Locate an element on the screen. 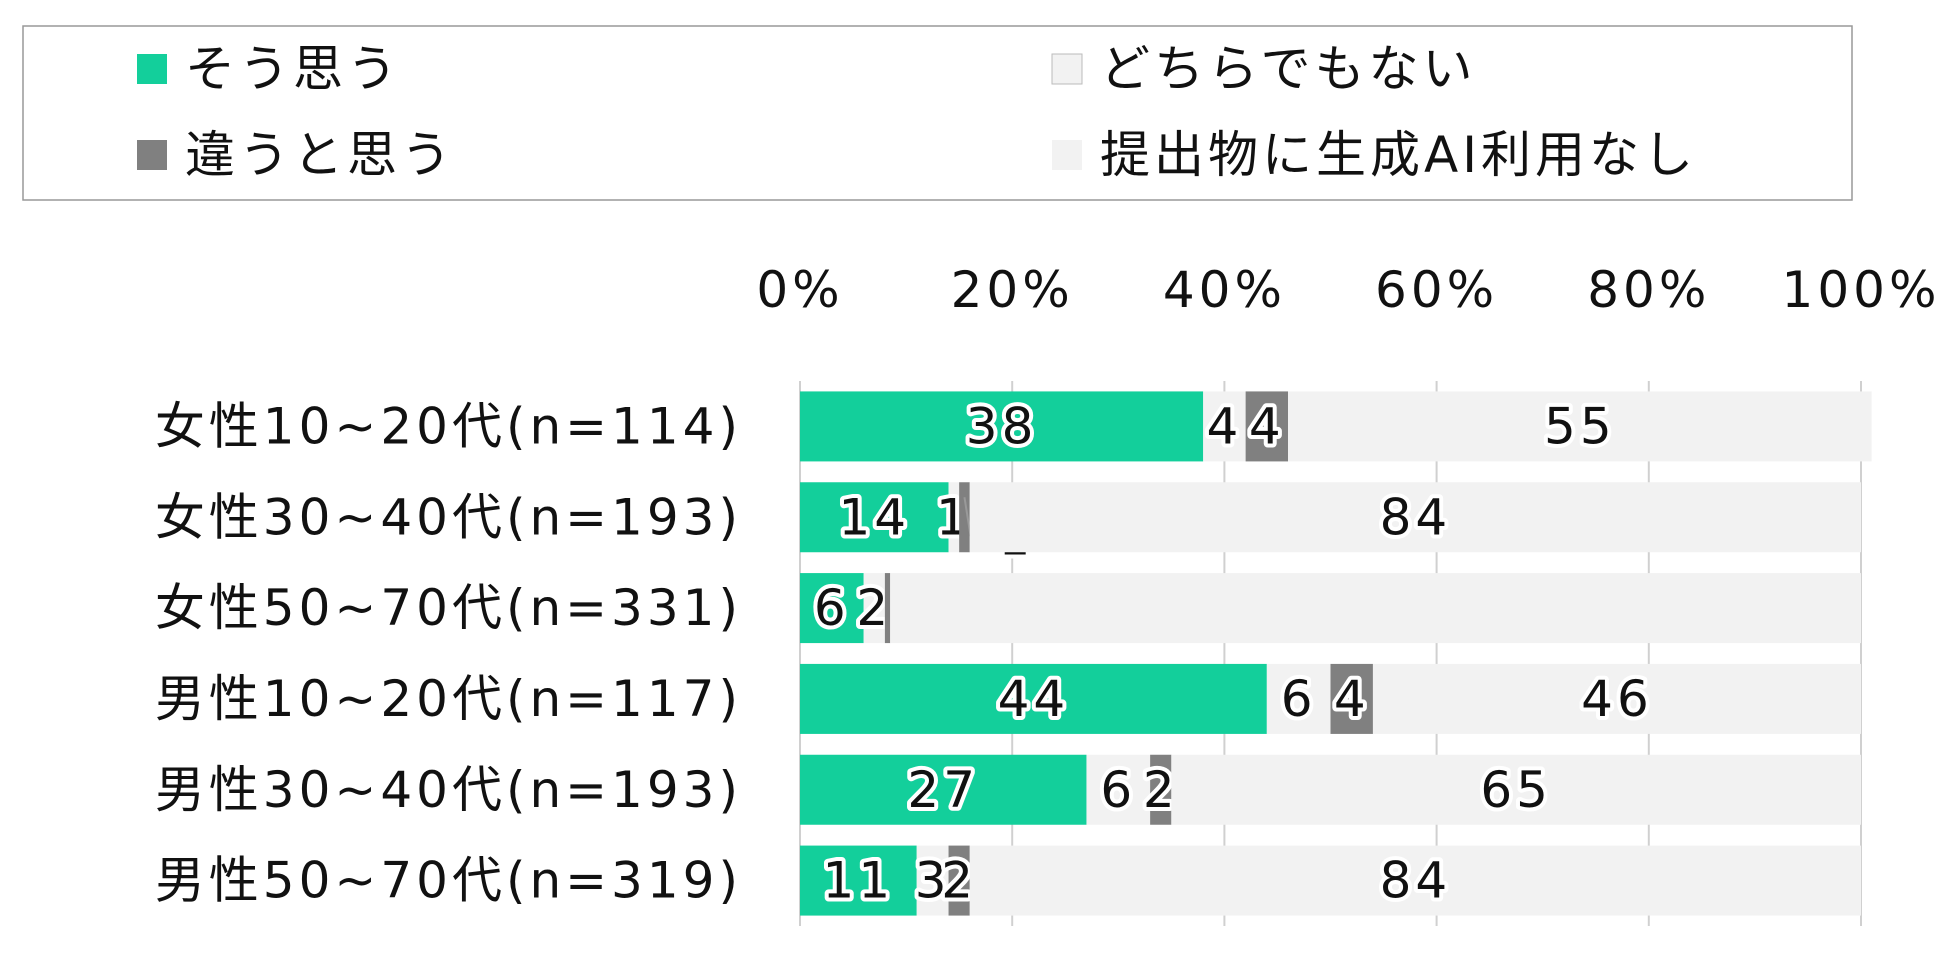 The height and width of the screenshot is (958, 1947). data-label: 55 is located at coordinates (1580, 426).